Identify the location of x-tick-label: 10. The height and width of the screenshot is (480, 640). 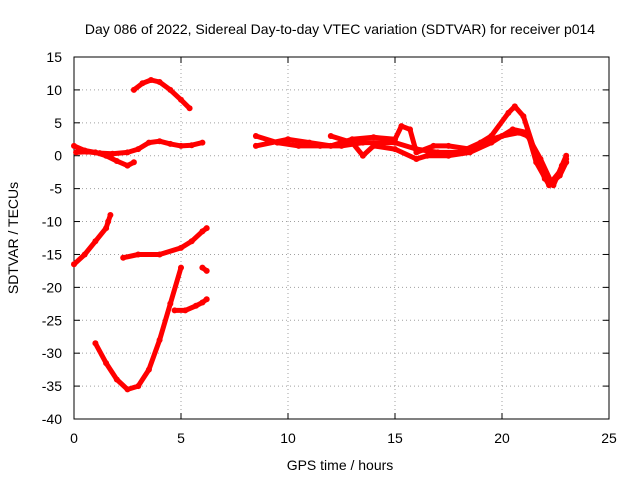
(288, 438).